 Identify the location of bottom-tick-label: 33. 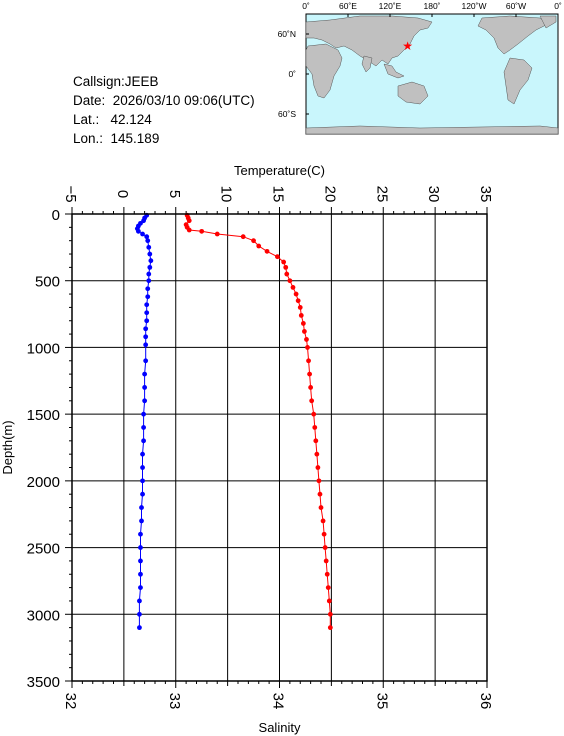
(174, 701).